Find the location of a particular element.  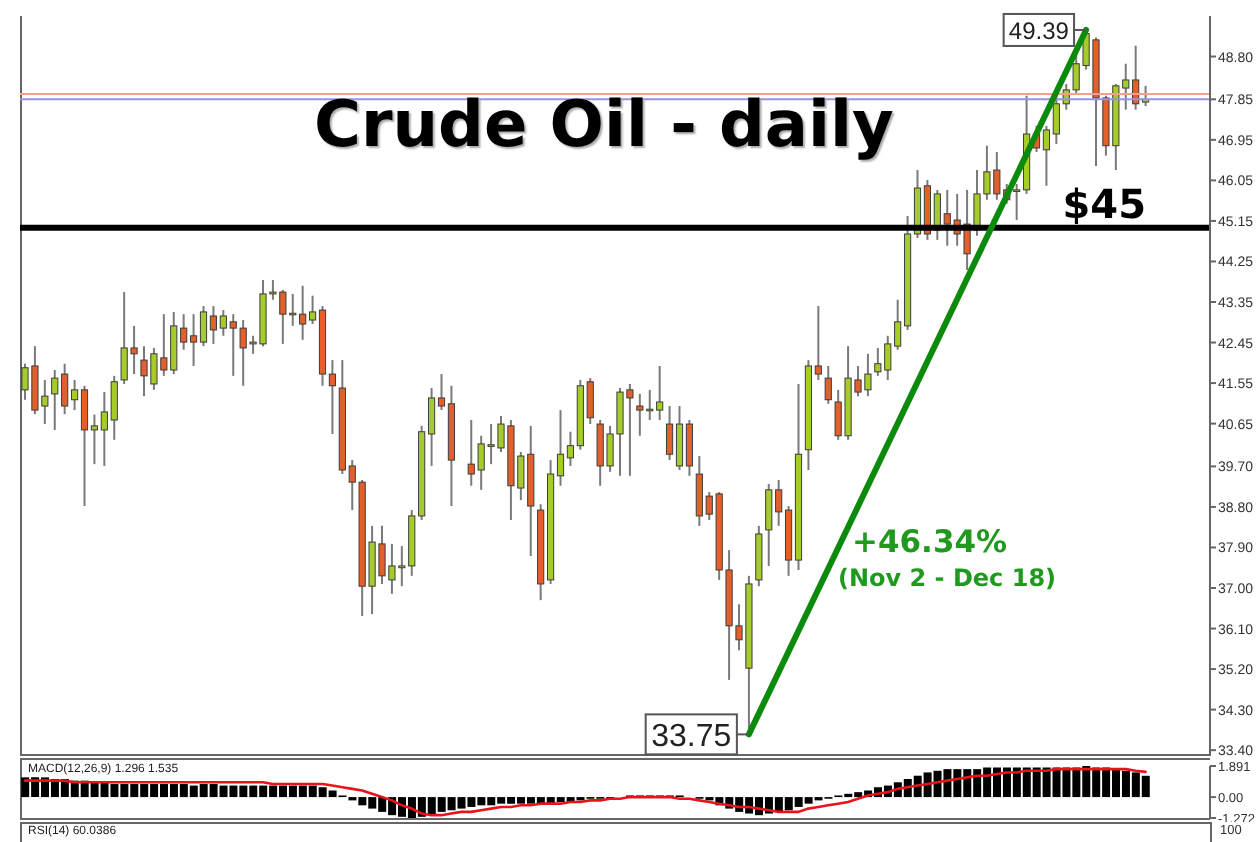

data-label: 49.39 is located at coordinates (1039, 30).